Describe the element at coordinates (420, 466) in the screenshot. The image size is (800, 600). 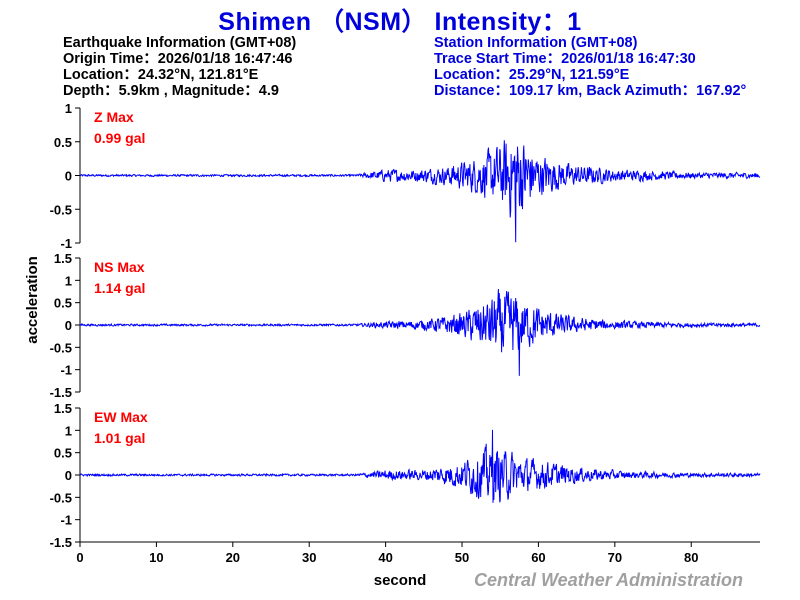
I see `waveform-ew` at that location.